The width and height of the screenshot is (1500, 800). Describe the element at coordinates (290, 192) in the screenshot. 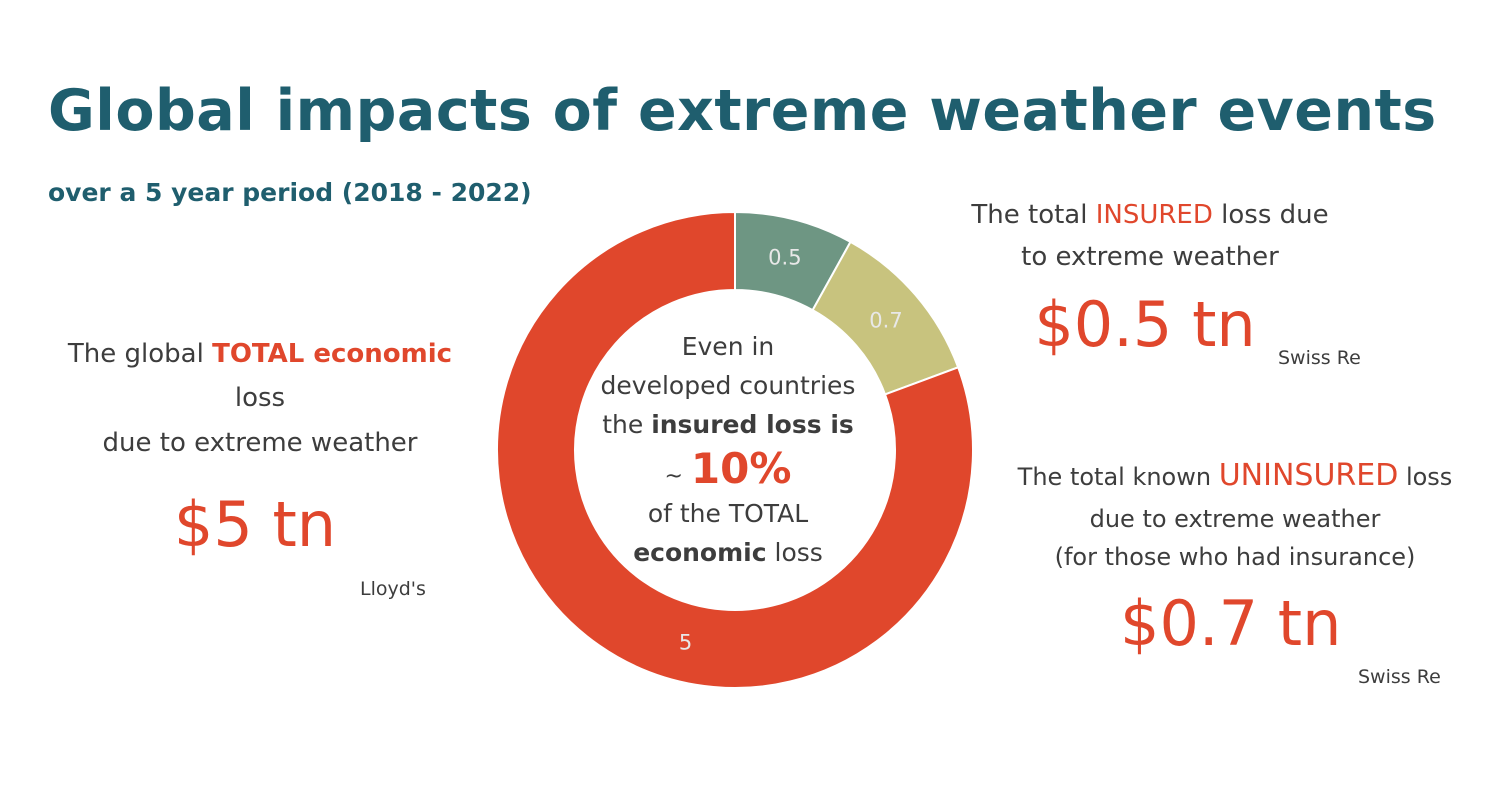

I see `page-subtitle: over a 5 year period (2018 - 2022)` at that location.